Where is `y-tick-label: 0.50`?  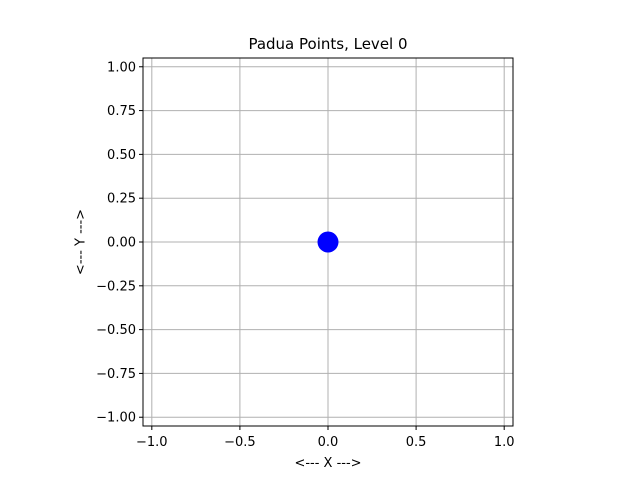 y-tick-label: 0.50 is located at coordinates (121, 155).